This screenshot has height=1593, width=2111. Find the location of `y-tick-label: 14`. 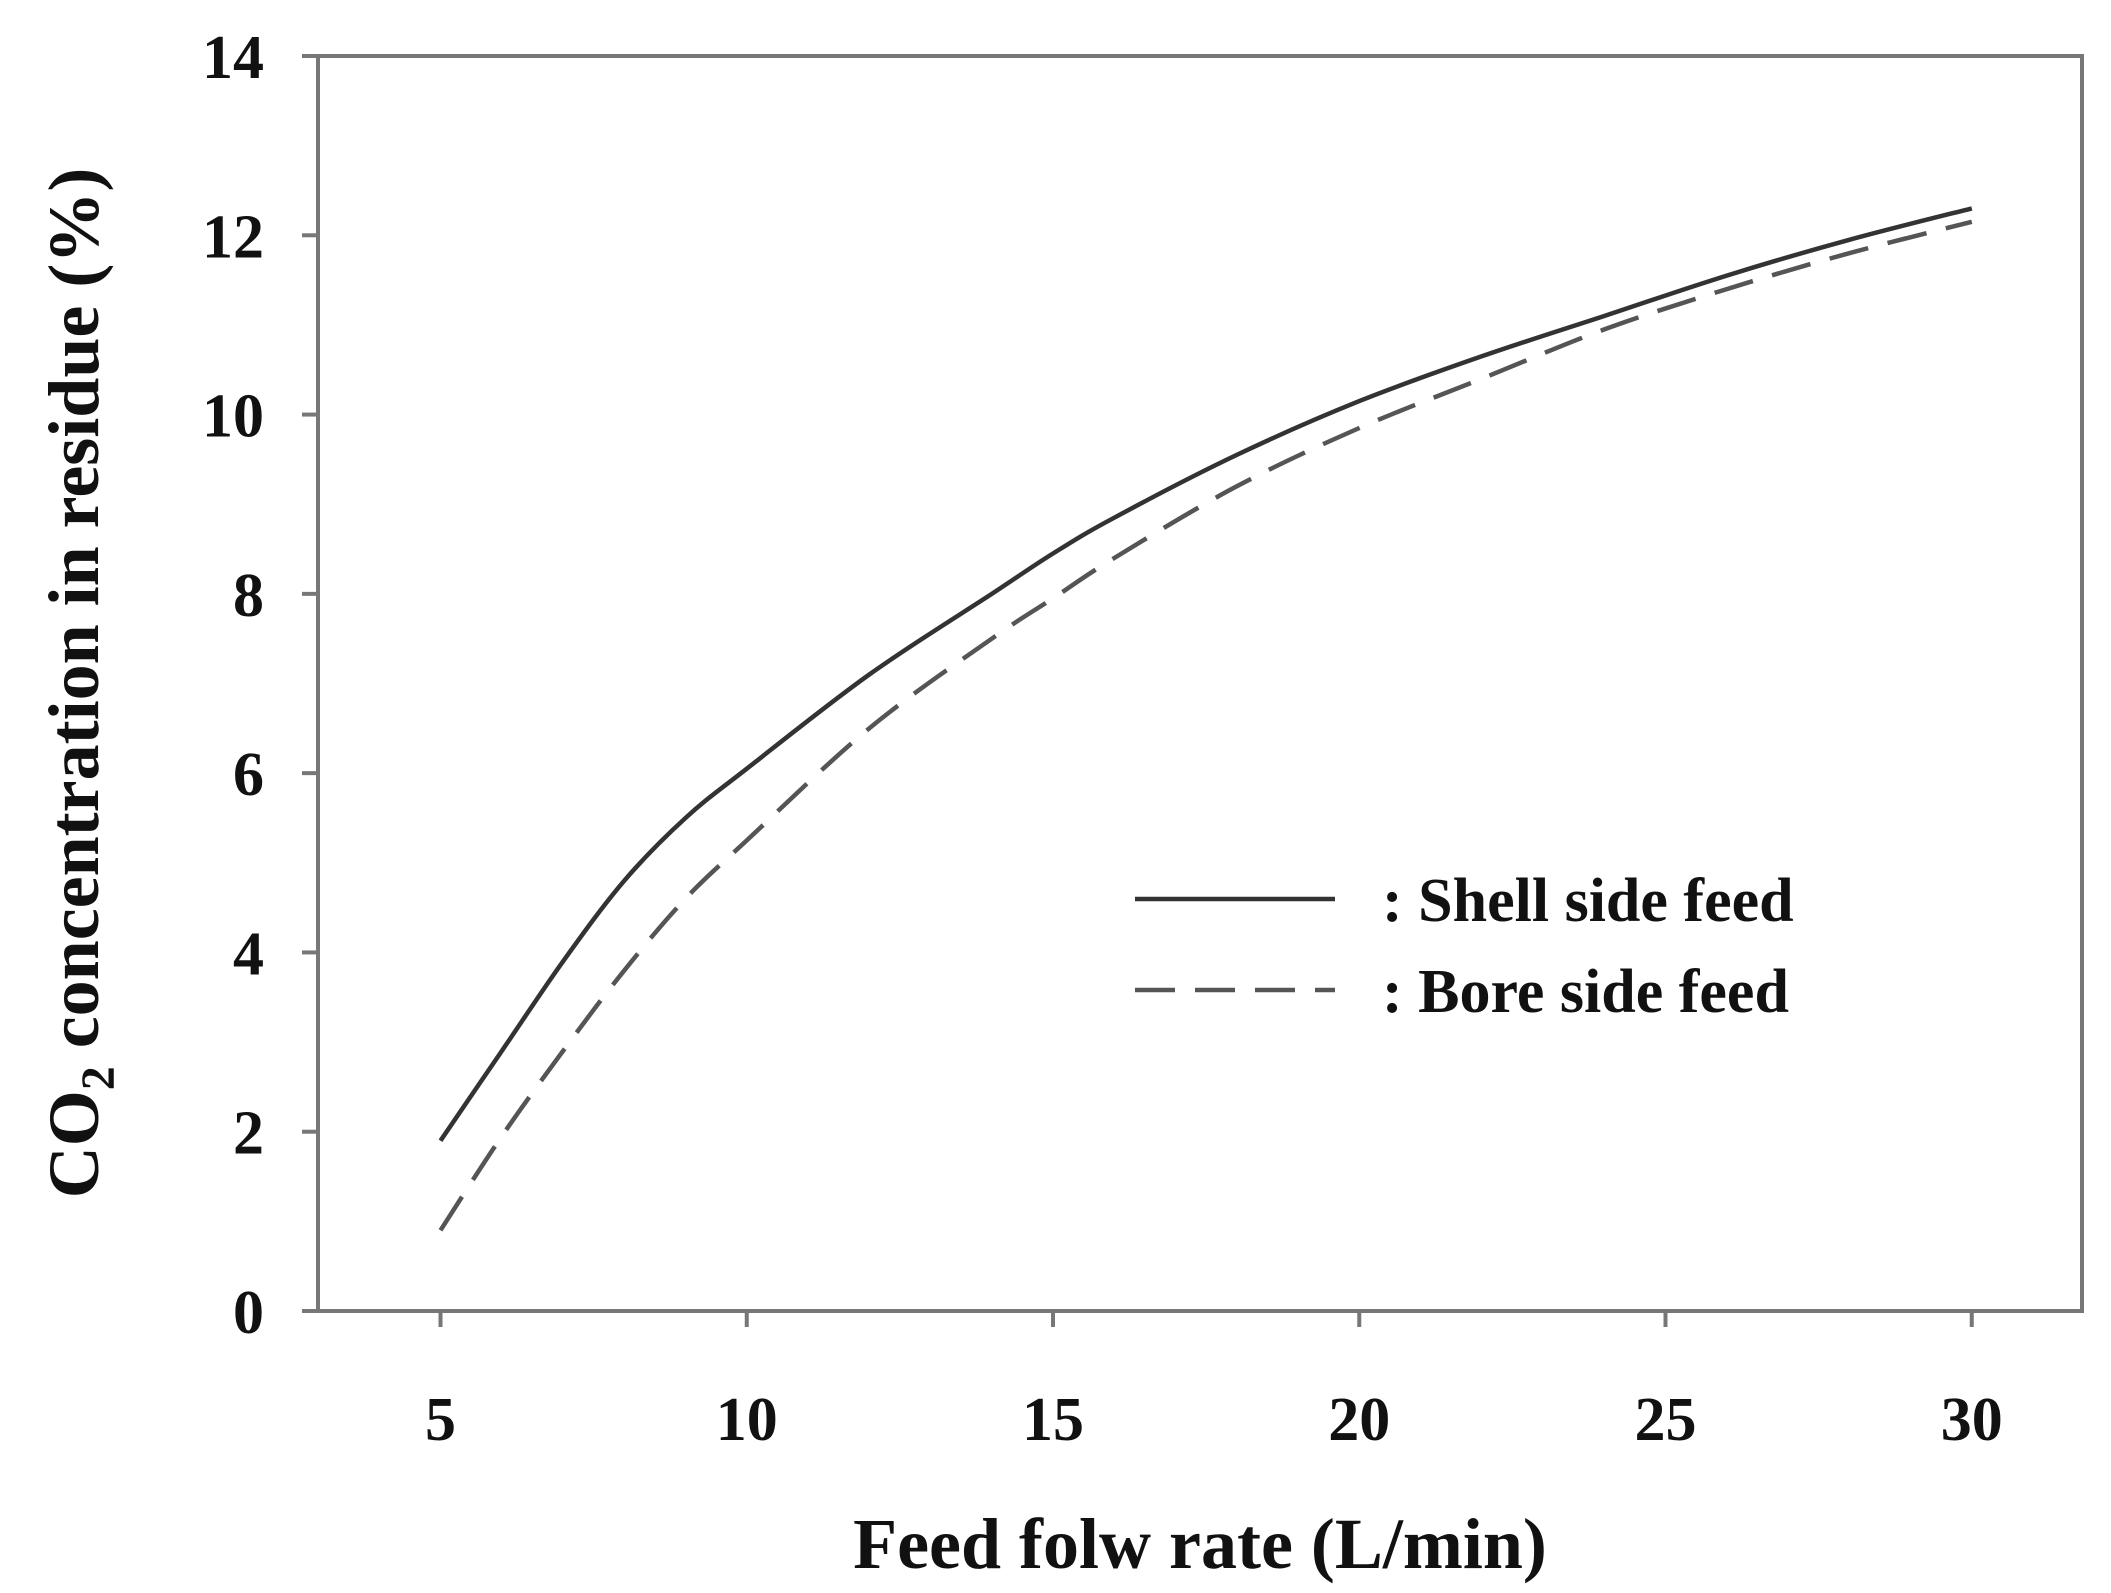

y-tick-label: 14 is located at coordinates (233, 58).